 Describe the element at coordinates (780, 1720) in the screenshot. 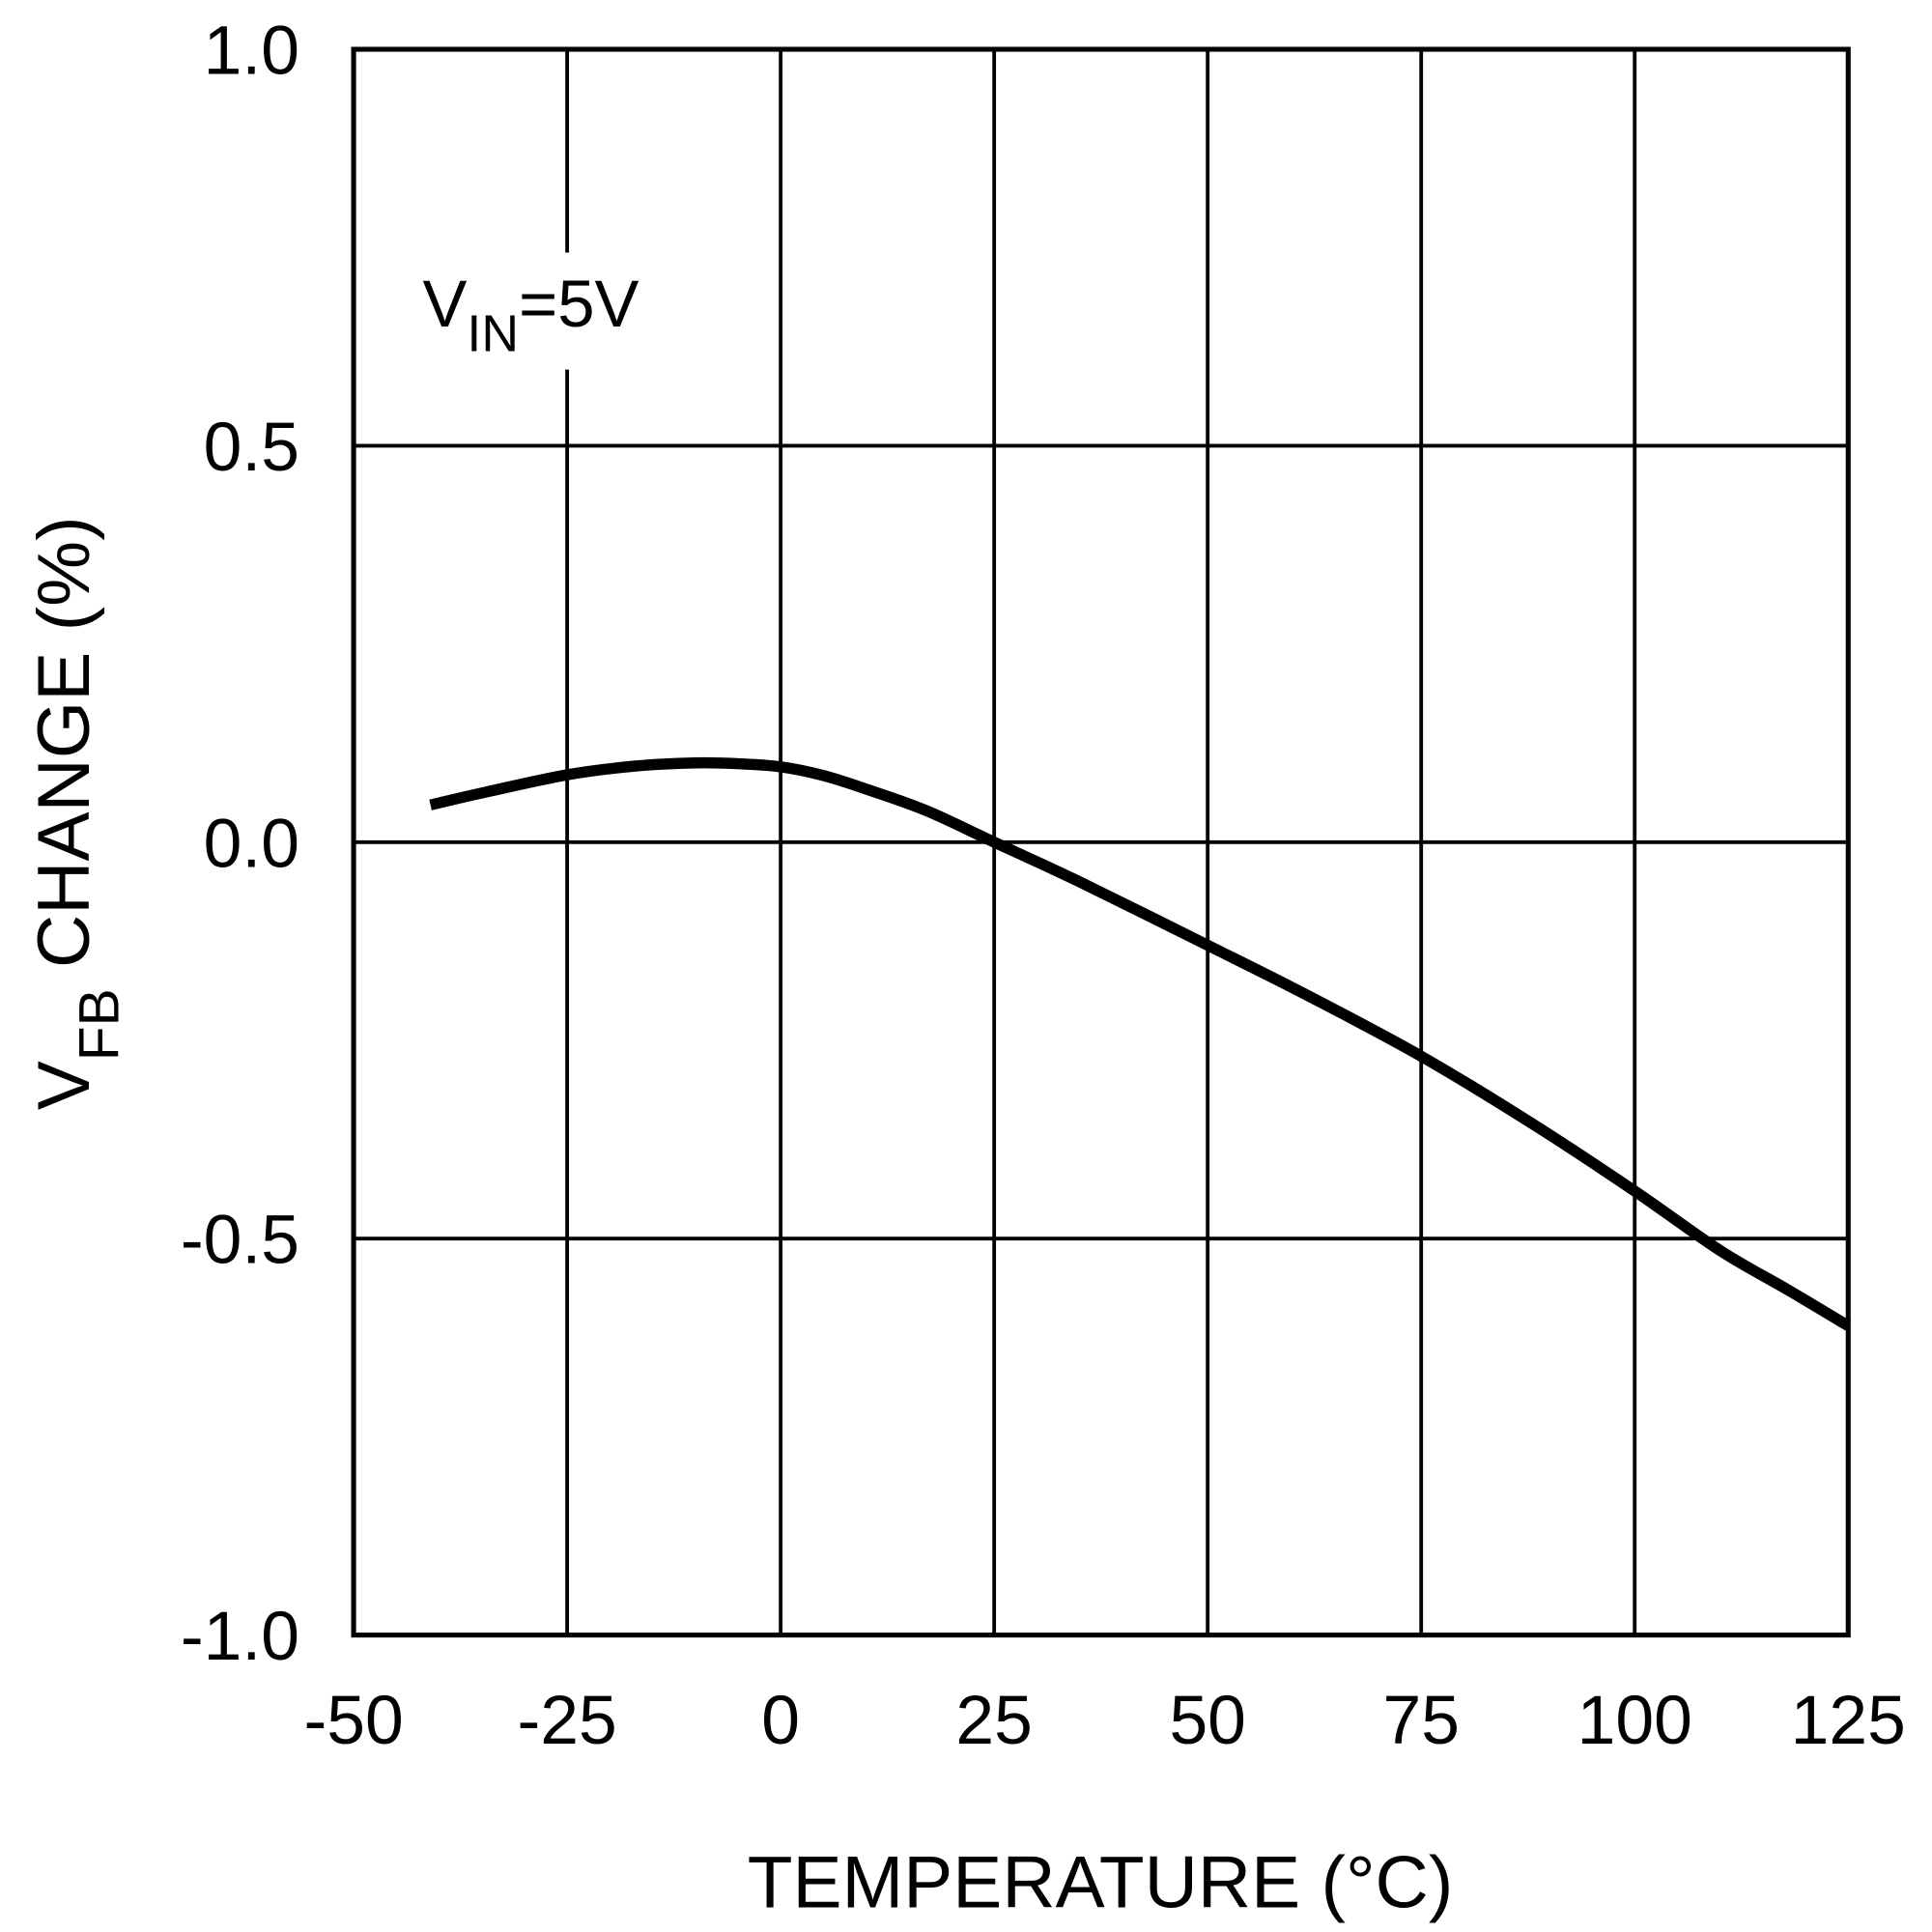

I see `x-tick-label: 0` at that location.